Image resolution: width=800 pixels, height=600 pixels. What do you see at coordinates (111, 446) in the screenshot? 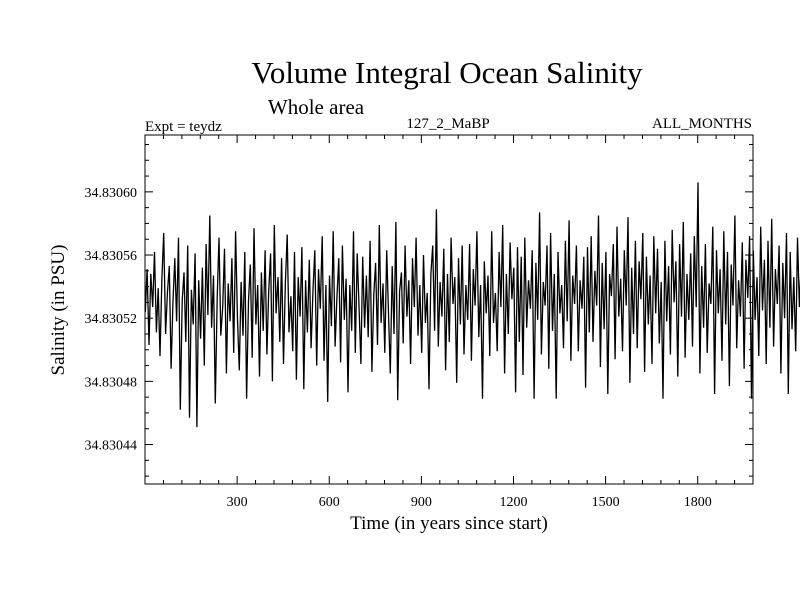
I see `y-tick-label: 34.83044` at bounding box center [111, 446].